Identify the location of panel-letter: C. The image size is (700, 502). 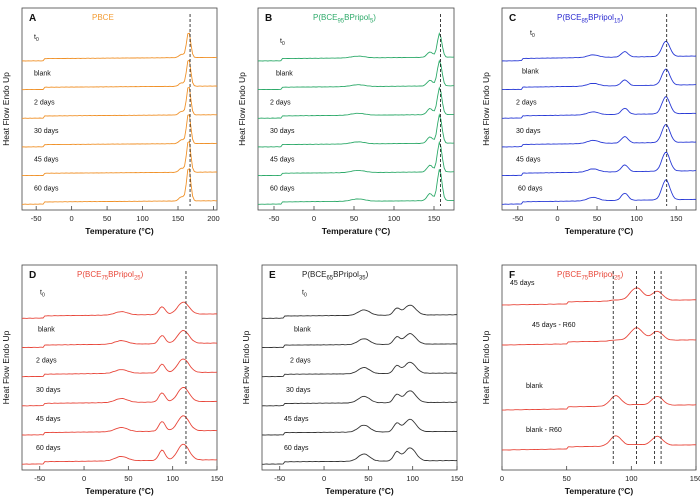
(512, 18).